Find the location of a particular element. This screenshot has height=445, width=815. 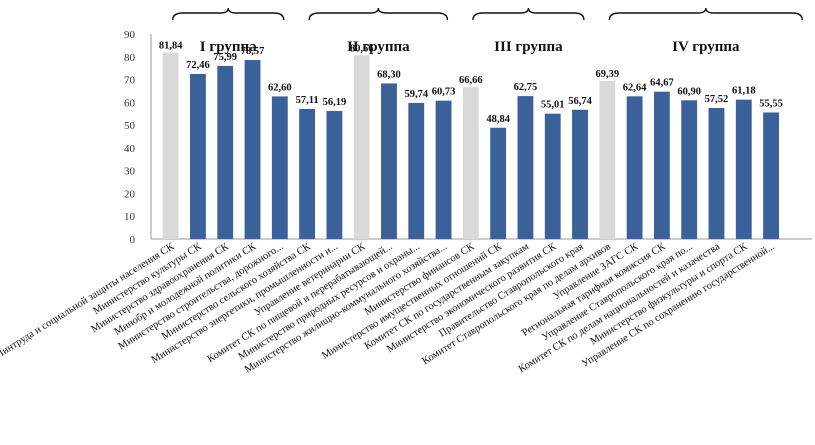

value-label: 75,99 is located at coordinates (225, 57).